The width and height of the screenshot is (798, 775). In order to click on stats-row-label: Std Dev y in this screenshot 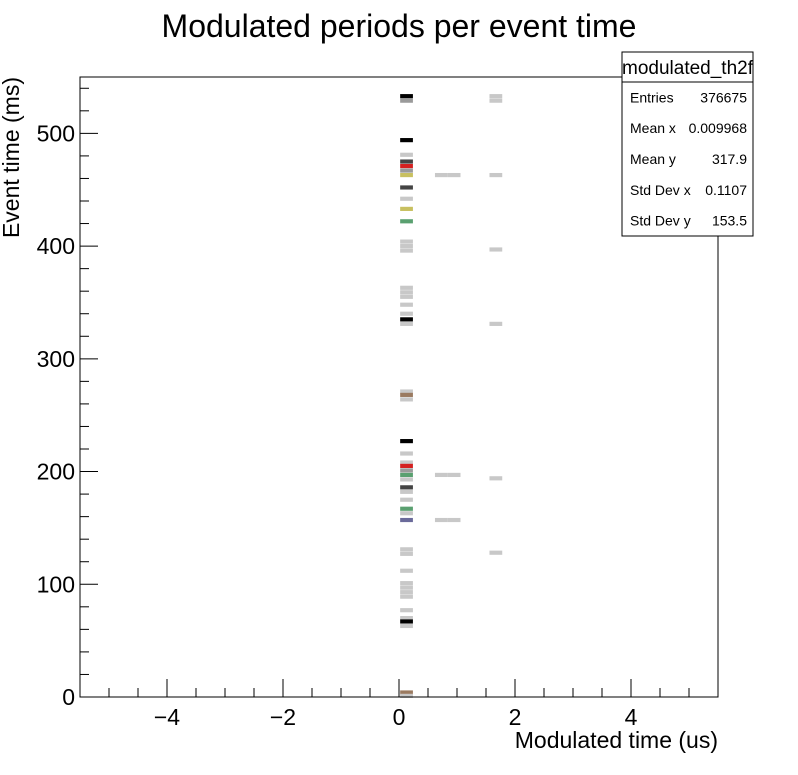, I will do `click(660, 221)`.